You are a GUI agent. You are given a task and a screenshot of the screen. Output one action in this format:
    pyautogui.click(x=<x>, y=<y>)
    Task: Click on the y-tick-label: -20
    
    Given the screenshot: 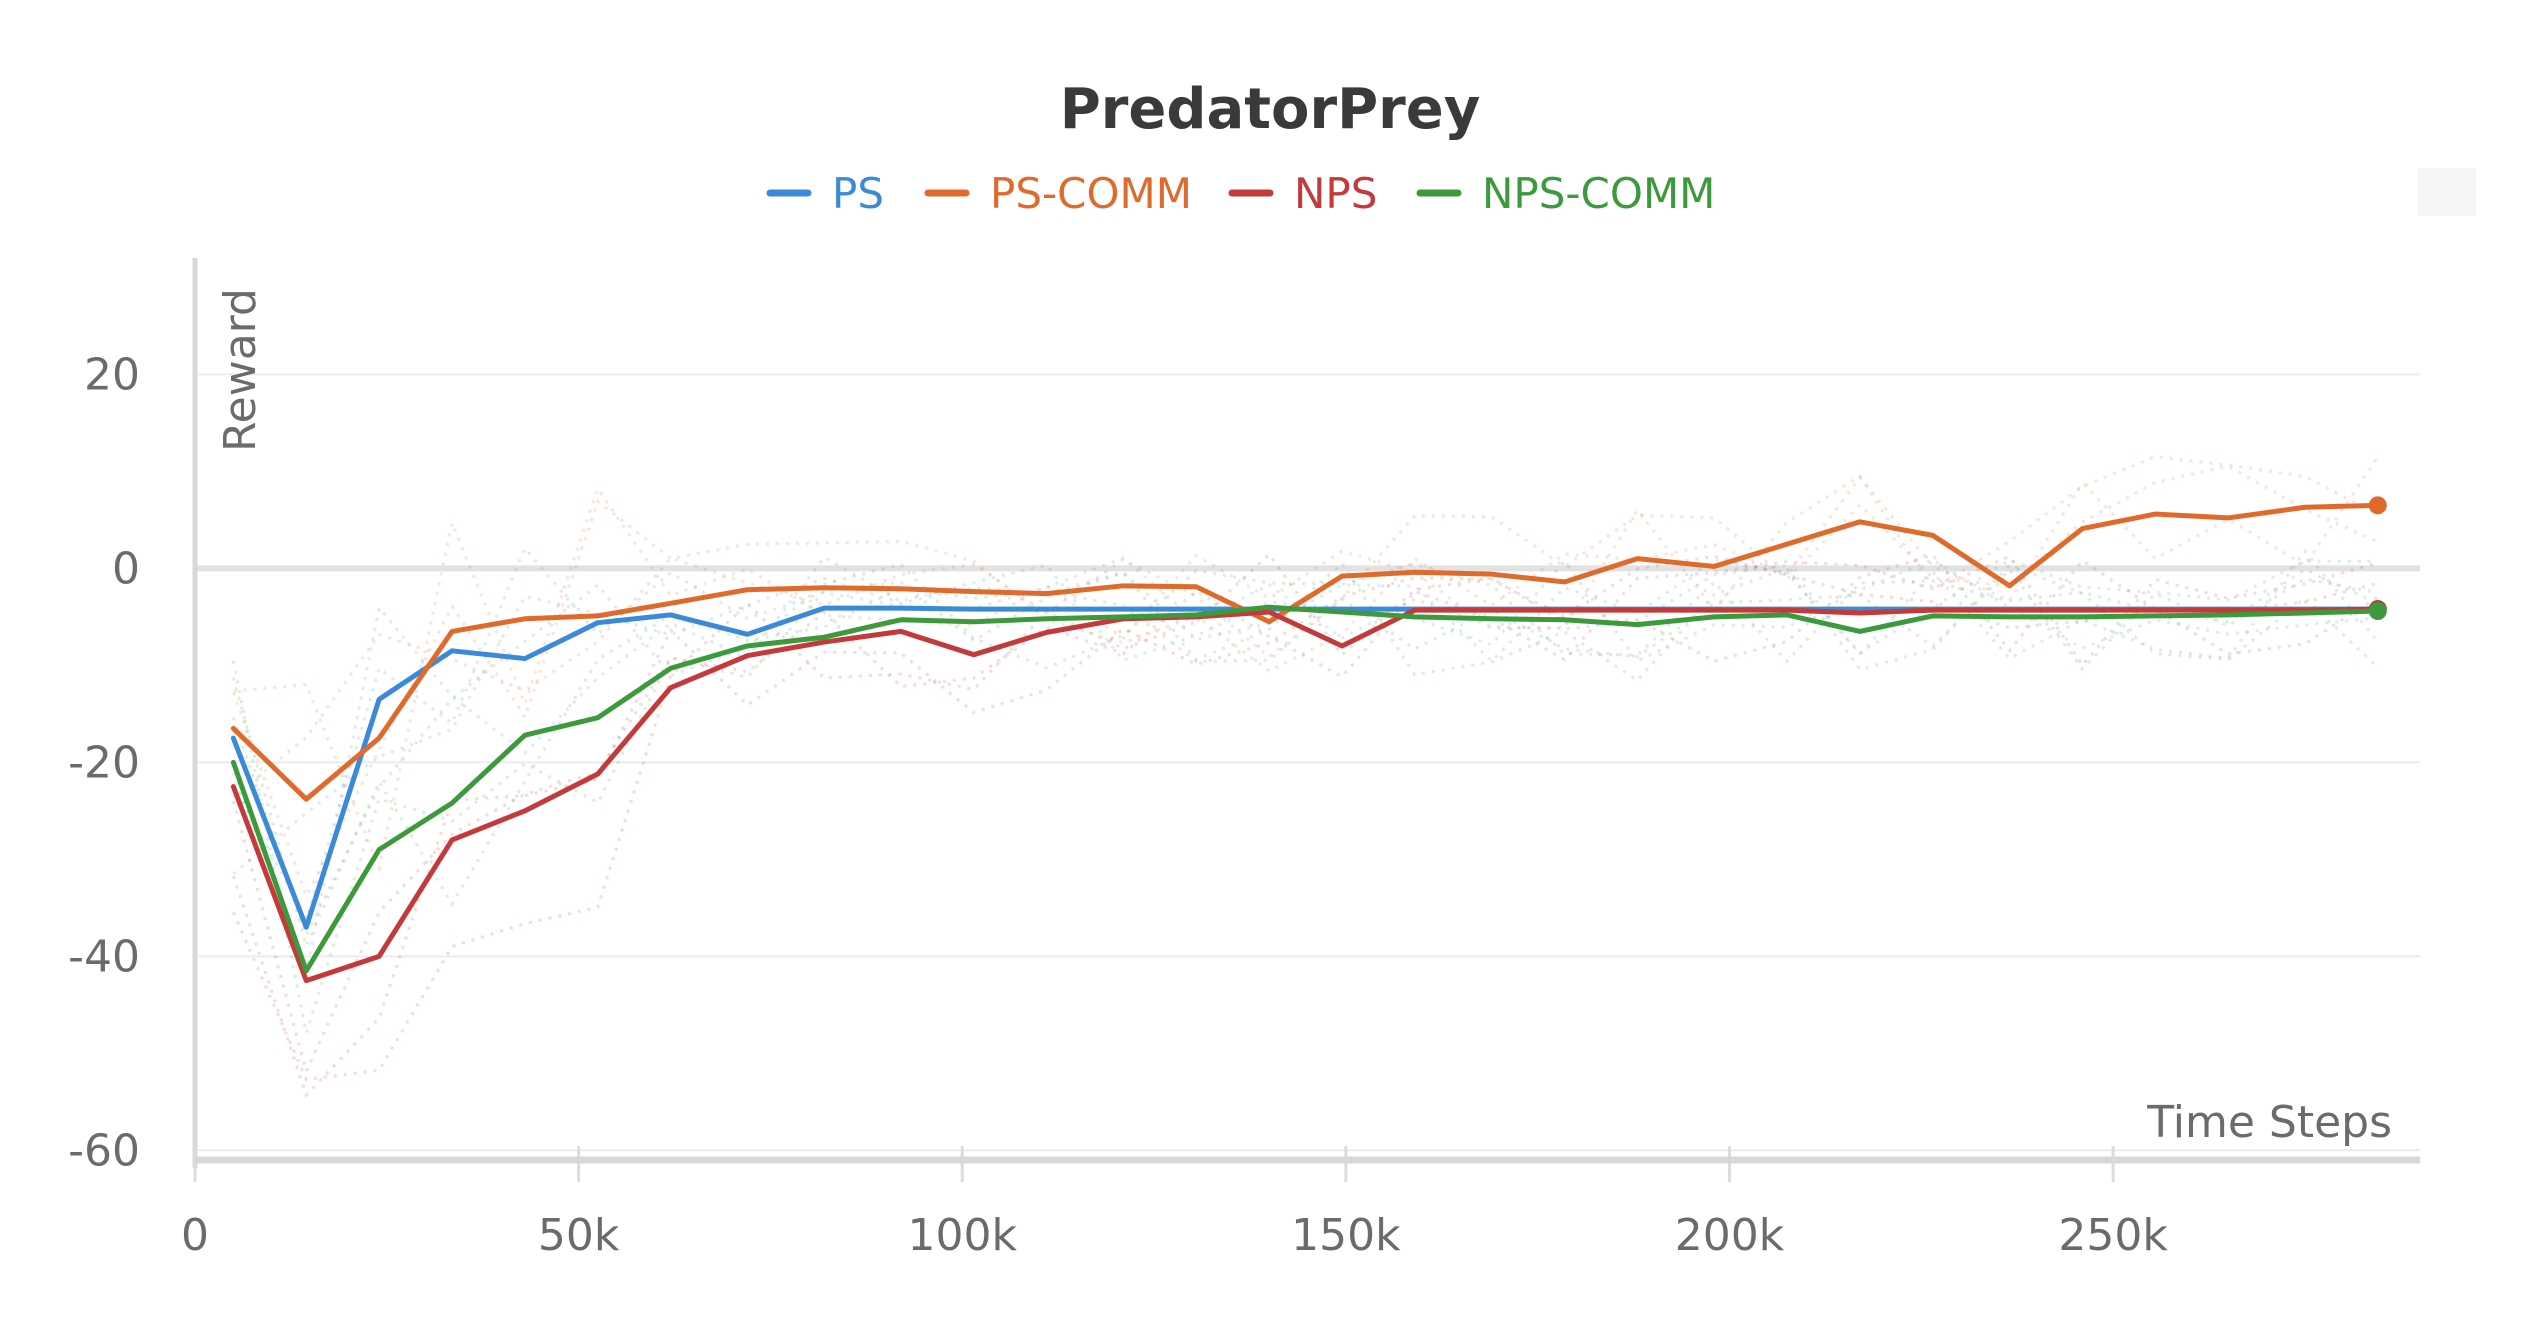 What is the action you would take?
    pyautogui.click(x=104, y=762)
    